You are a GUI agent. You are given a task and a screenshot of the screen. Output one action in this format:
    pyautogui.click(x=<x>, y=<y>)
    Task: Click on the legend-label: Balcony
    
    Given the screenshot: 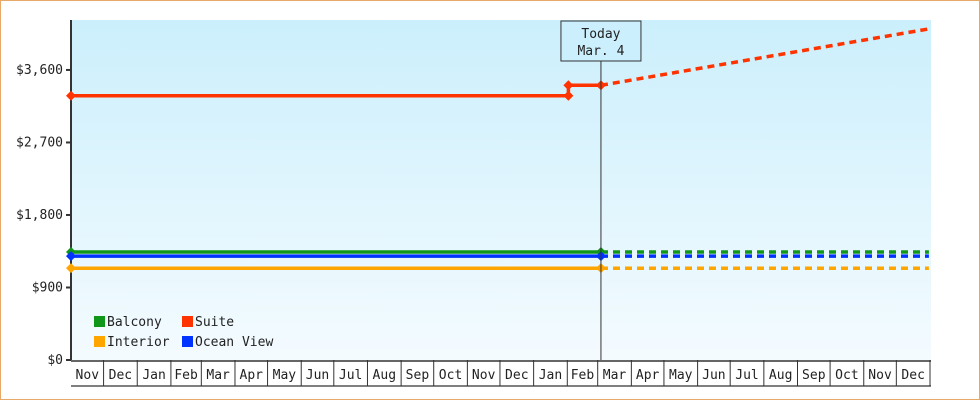 What is the action you would take?
    pyautogui.click(x=134, y=322)
    